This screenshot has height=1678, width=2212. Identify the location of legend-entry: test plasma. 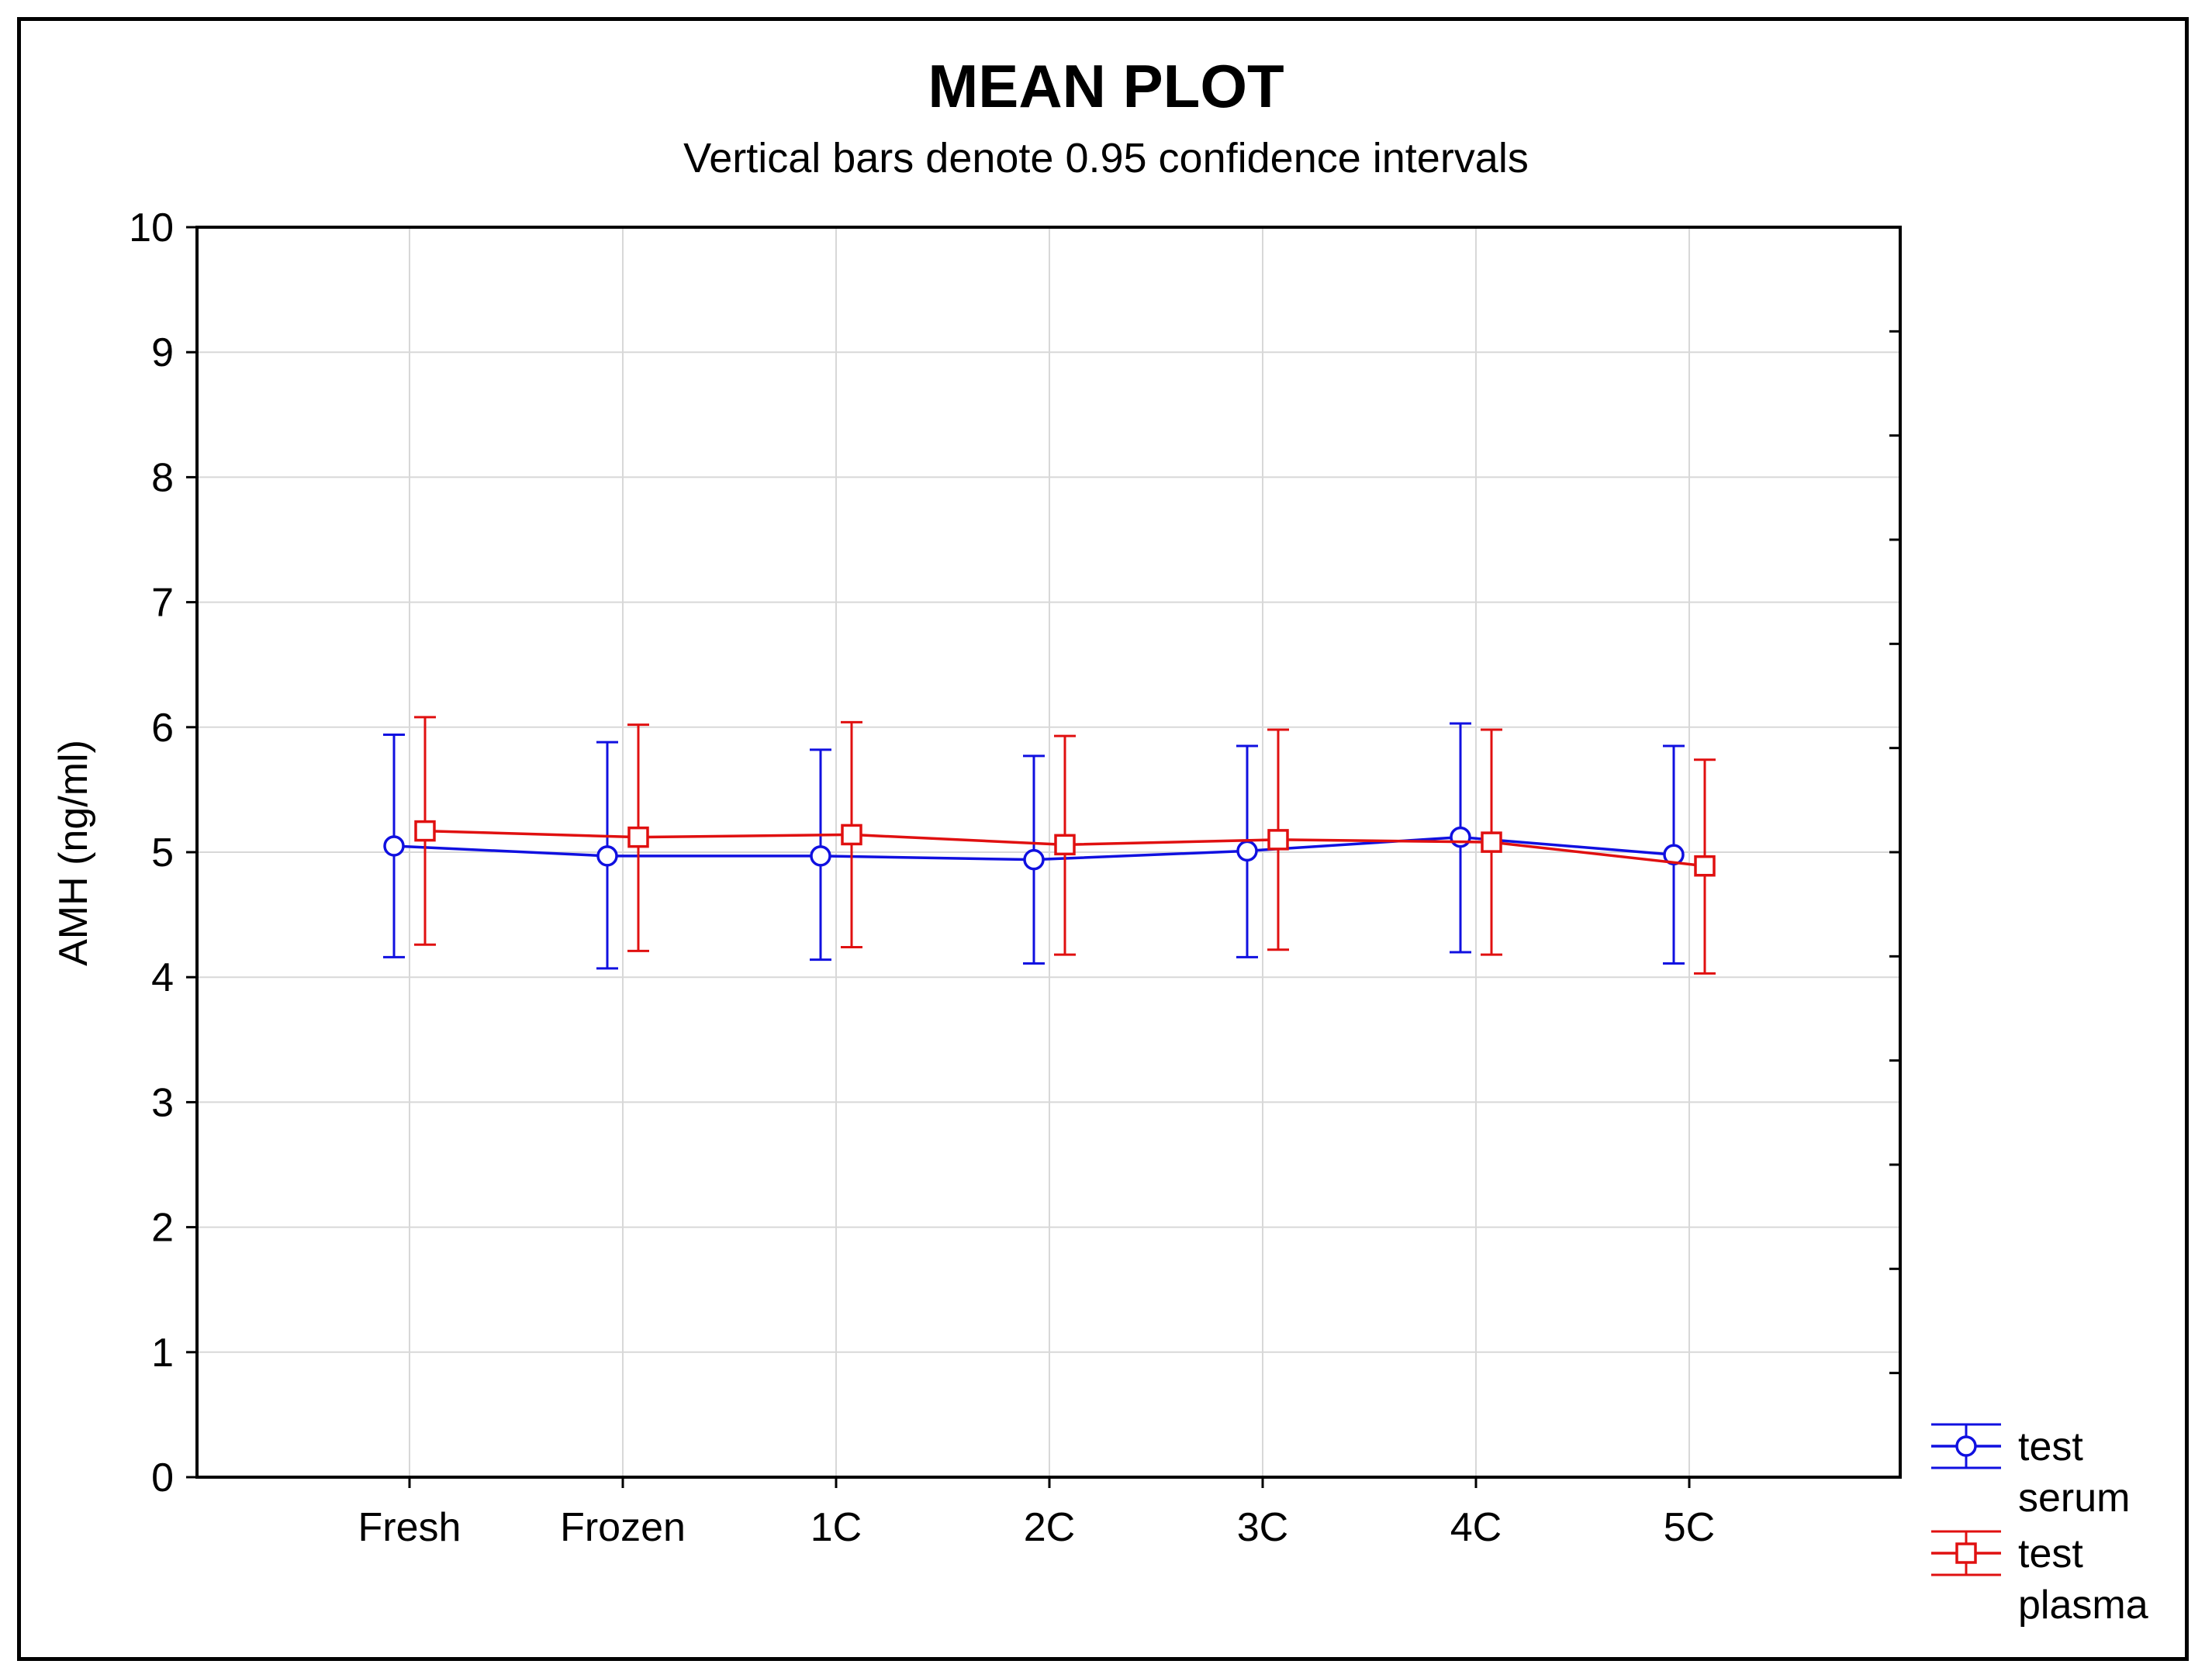
(2039, 1579).